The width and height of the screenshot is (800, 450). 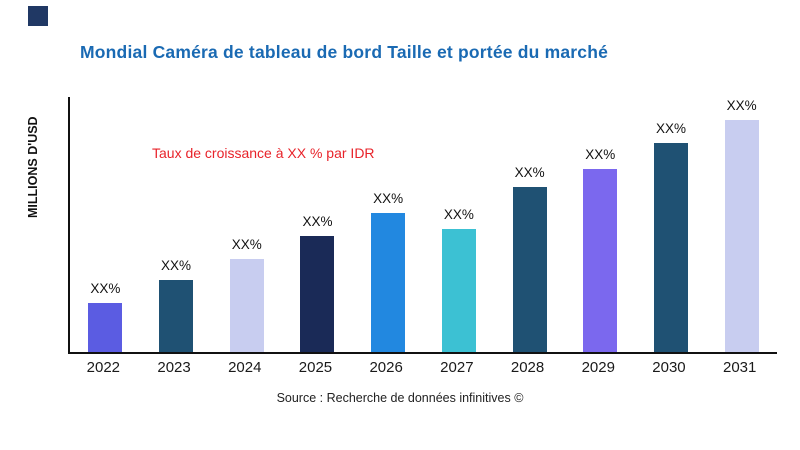 I want to click on bar-group-2031: XX%, so click(x=741, y=225).